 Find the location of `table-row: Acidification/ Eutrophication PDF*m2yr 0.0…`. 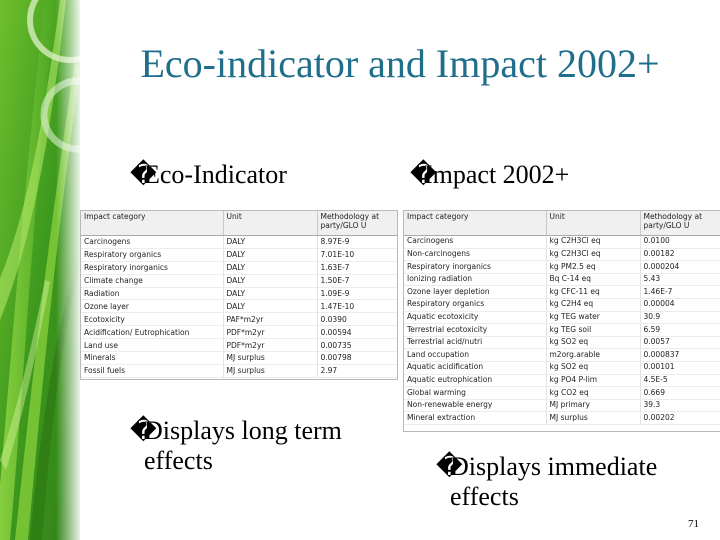

table-row: Acidification/ Eutrophication PDF*m2yr 0.0… is located at coordinates (239, 332).